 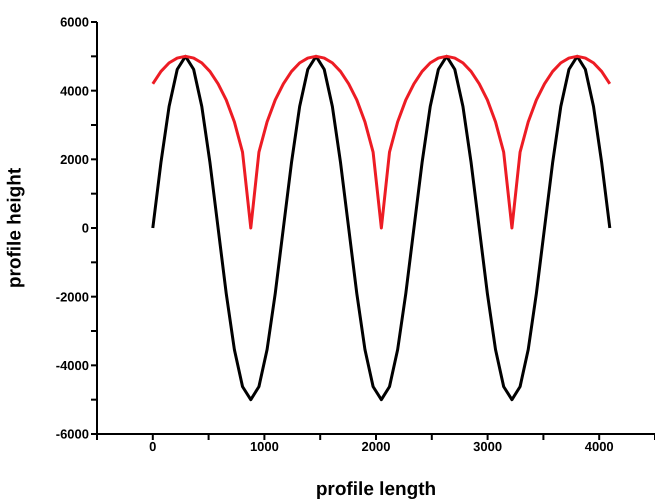 What do you see at coordinates (264, 446) in the screenshot?
I see `x-tick-label: 1000` at bounding box center [264, 446].